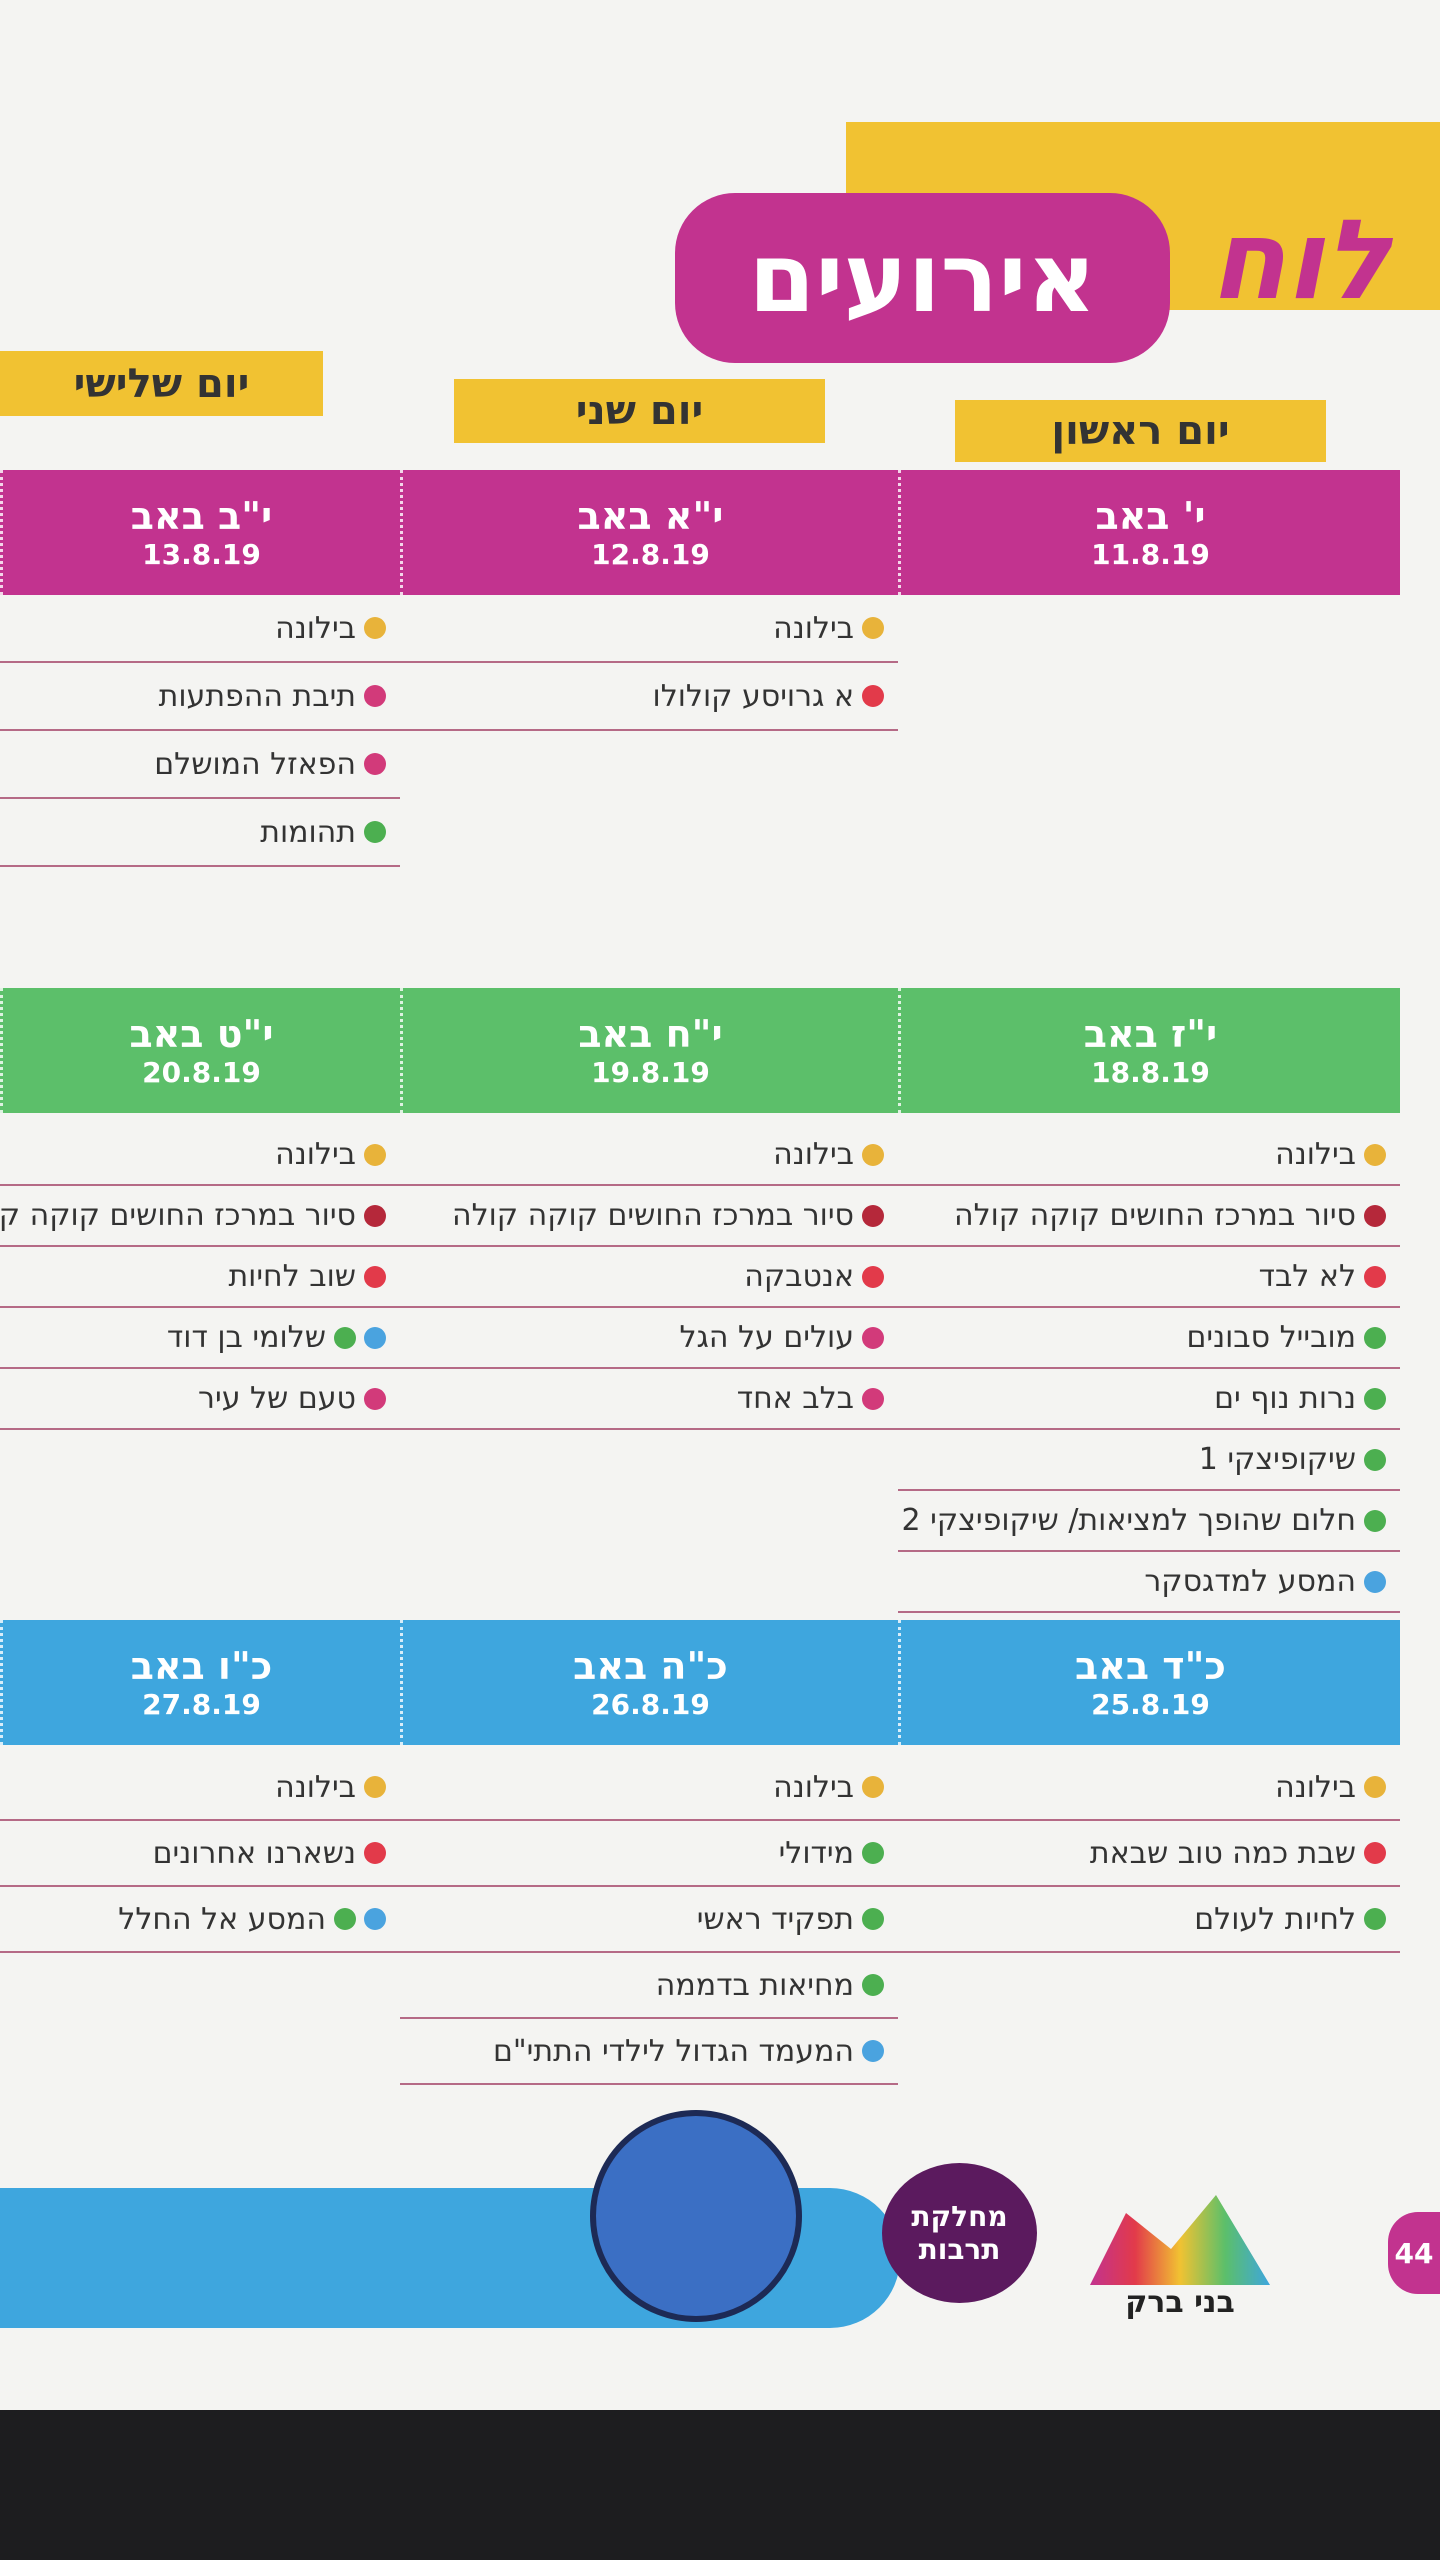 The image size is (1440, 2560). I want to click on event-row: שיקופיצקי 1, so click(1149, 1460).